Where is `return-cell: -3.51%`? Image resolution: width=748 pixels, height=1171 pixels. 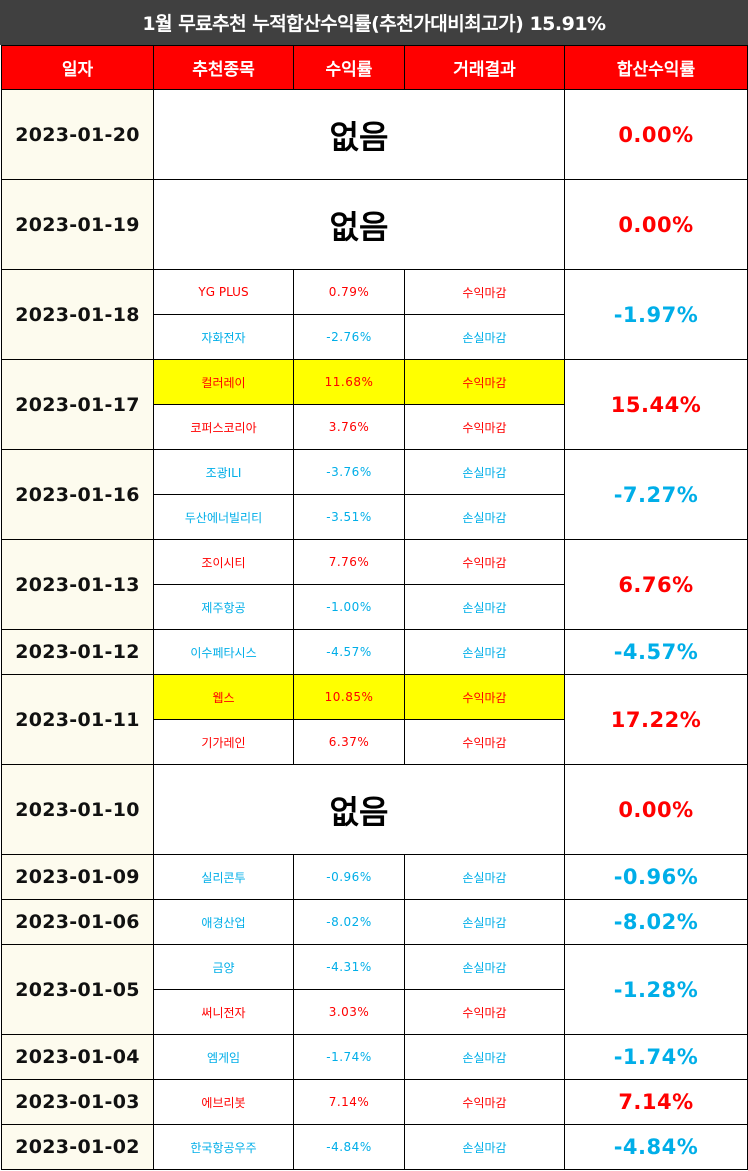 return-cell: -3.51% is located at coordinates (349, 517).